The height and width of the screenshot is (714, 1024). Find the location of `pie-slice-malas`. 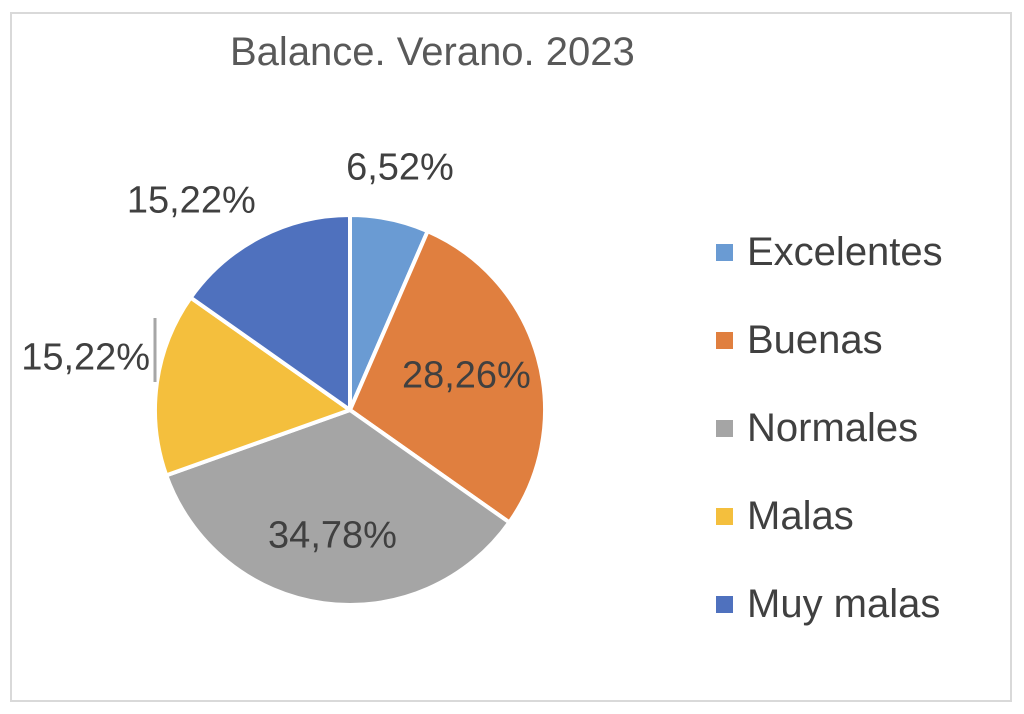

pie-slice-malas is located at coordinates (252, 386).